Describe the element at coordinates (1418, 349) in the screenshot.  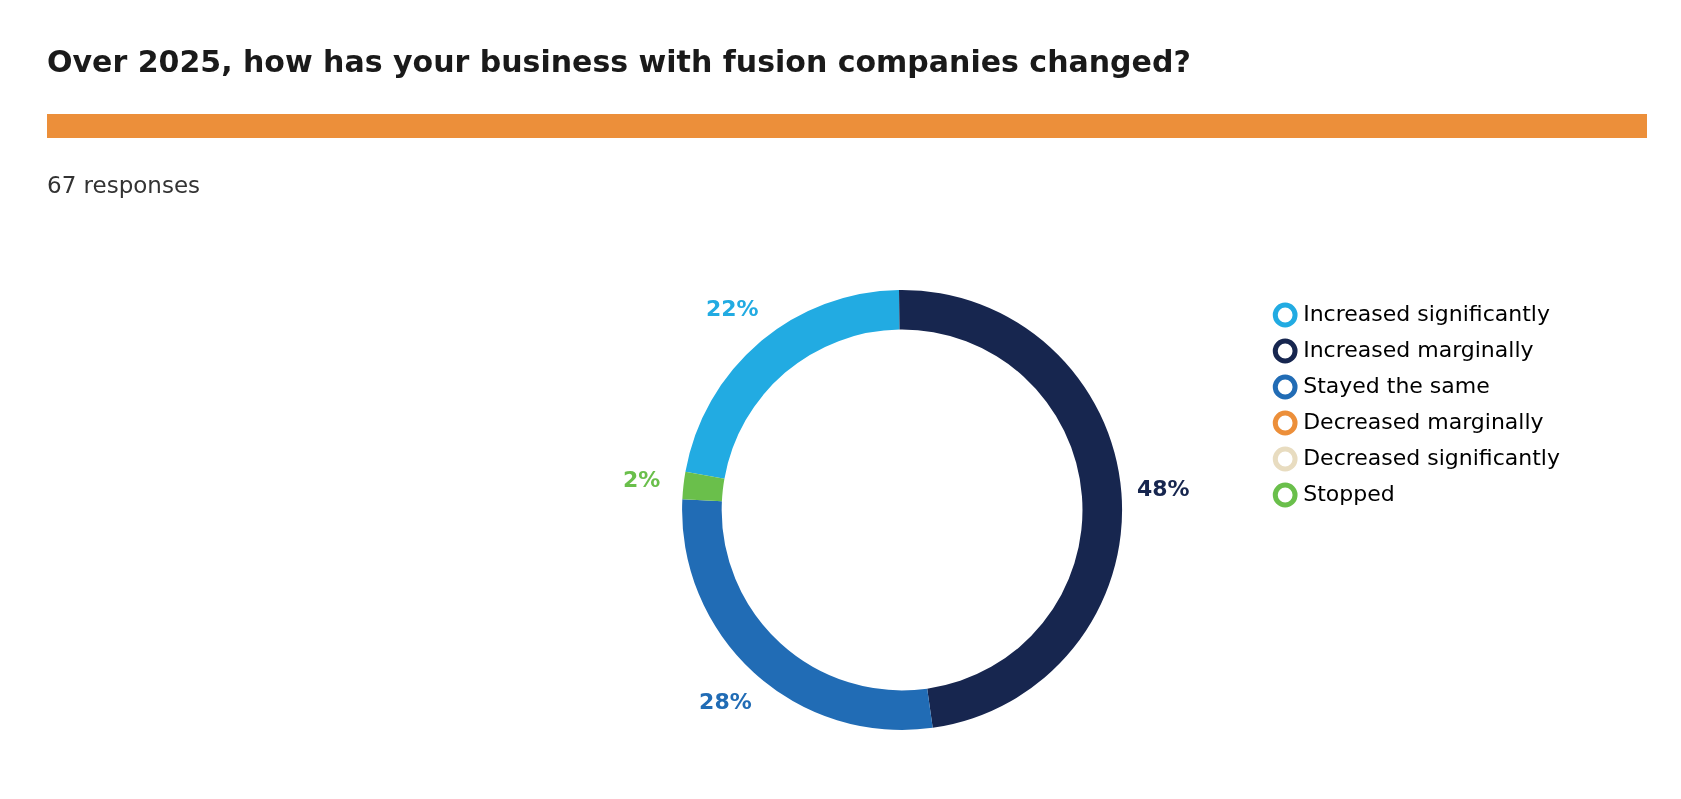
I see `legend-label: Increased marginally` at that location.